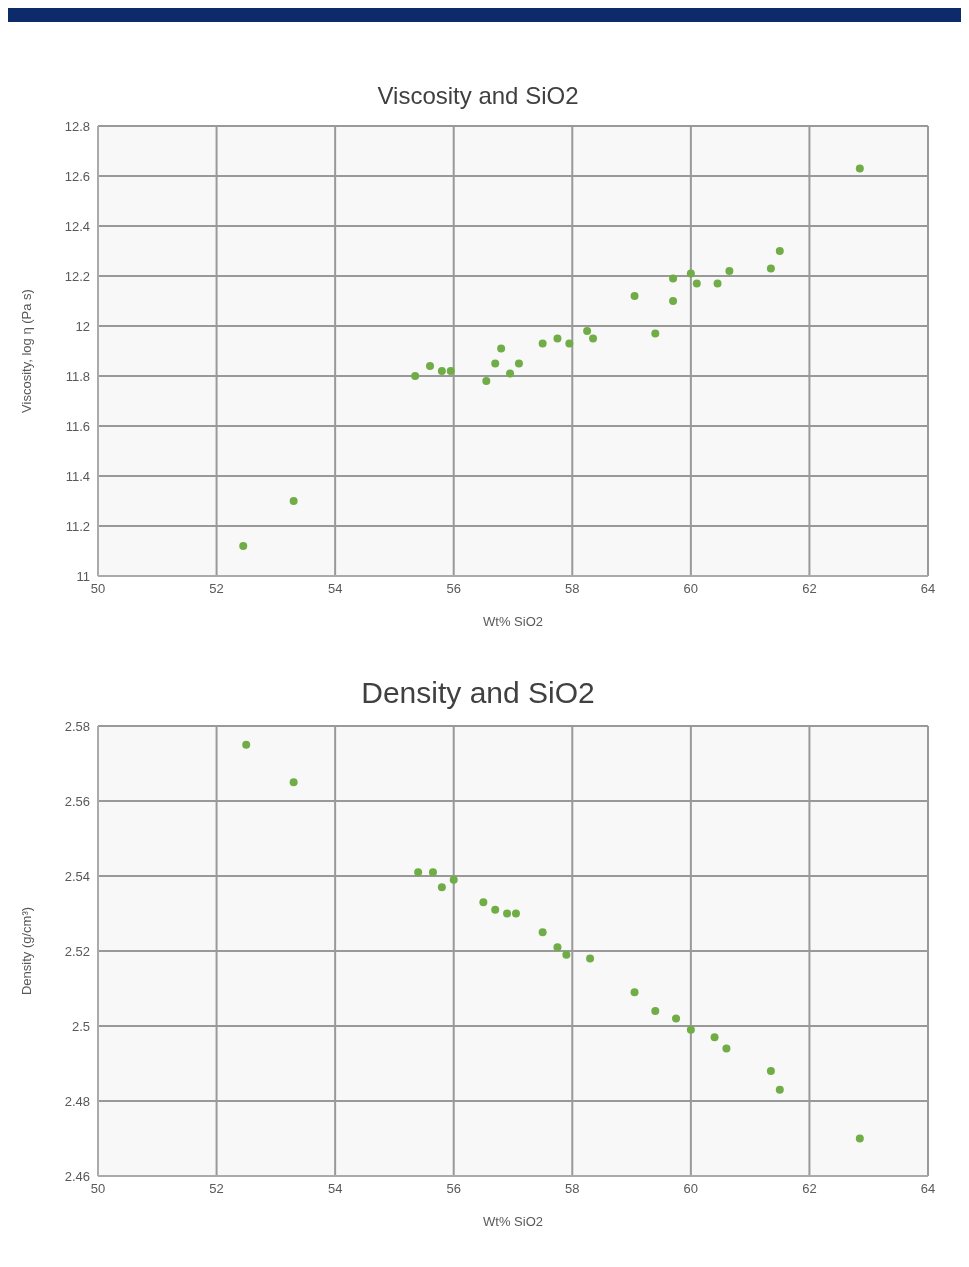 This screenshot has width=969, height=1267. What do you see at coordinates (77, 476) in the screenshot?
I see `y-tick-label: 11.4` at bounding box center [77, 476].